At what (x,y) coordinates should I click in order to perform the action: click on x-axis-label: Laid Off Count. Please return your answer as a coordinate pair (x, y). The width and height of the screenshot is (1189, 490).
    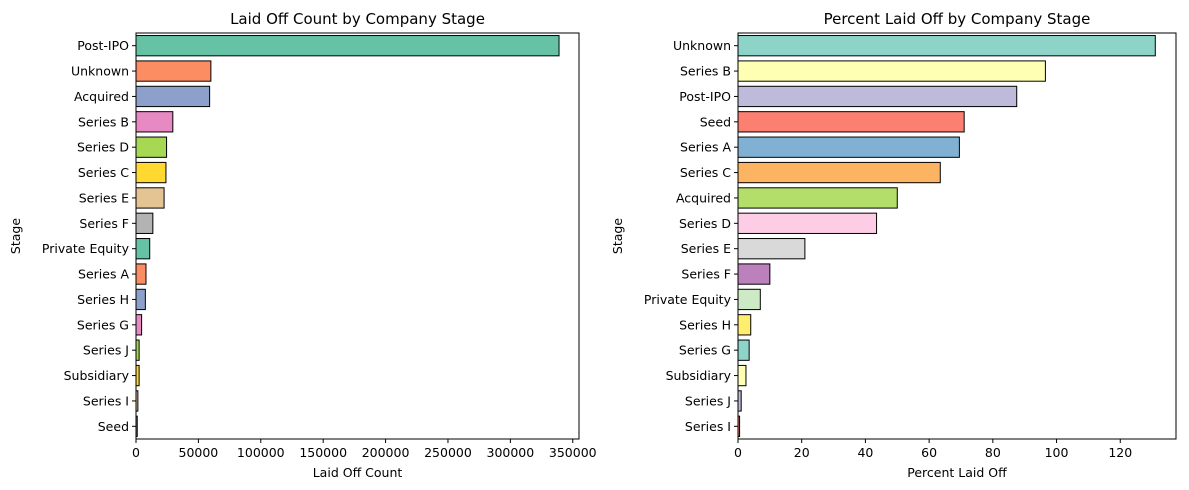
    Looking at the image, I should click on (358, 472).